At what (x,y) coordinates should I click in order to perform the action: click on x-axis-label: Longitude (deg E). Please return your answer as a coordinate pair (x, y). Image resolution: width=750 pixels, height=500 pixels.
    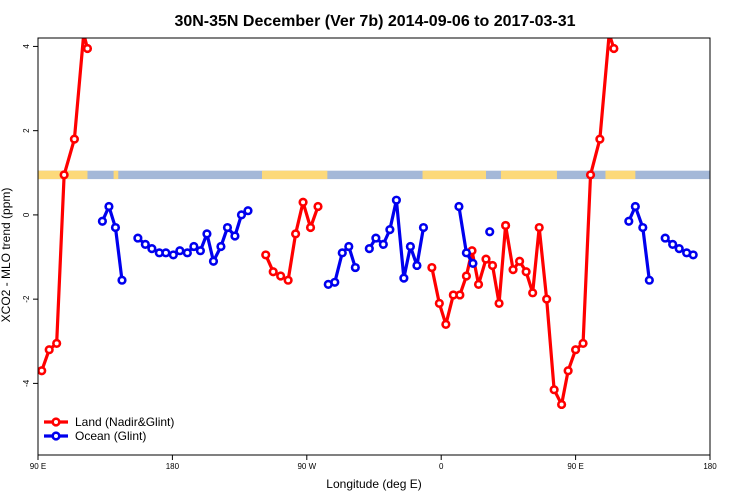
    Looking at the image, I should click on (373, 484).